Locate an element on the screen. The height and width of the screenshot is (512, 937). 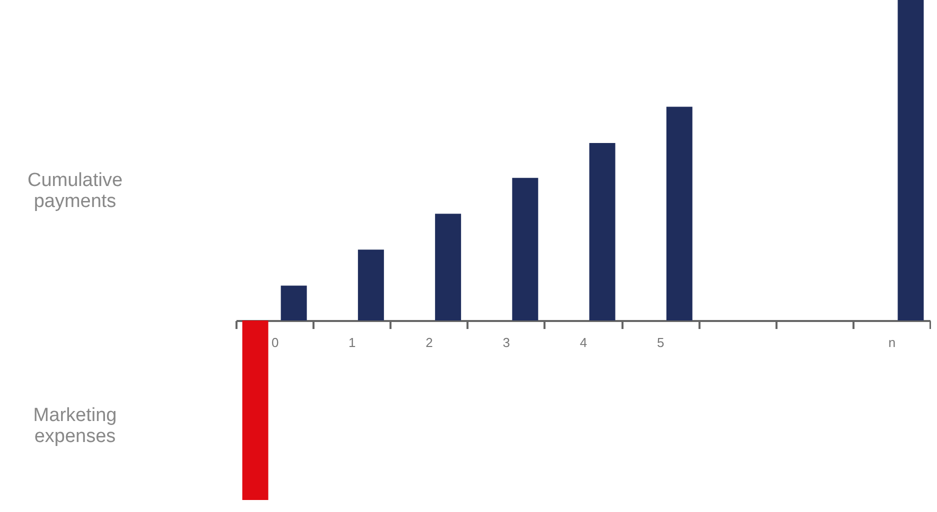
x-tick-label: 5 is located at coordinates (660, 342).